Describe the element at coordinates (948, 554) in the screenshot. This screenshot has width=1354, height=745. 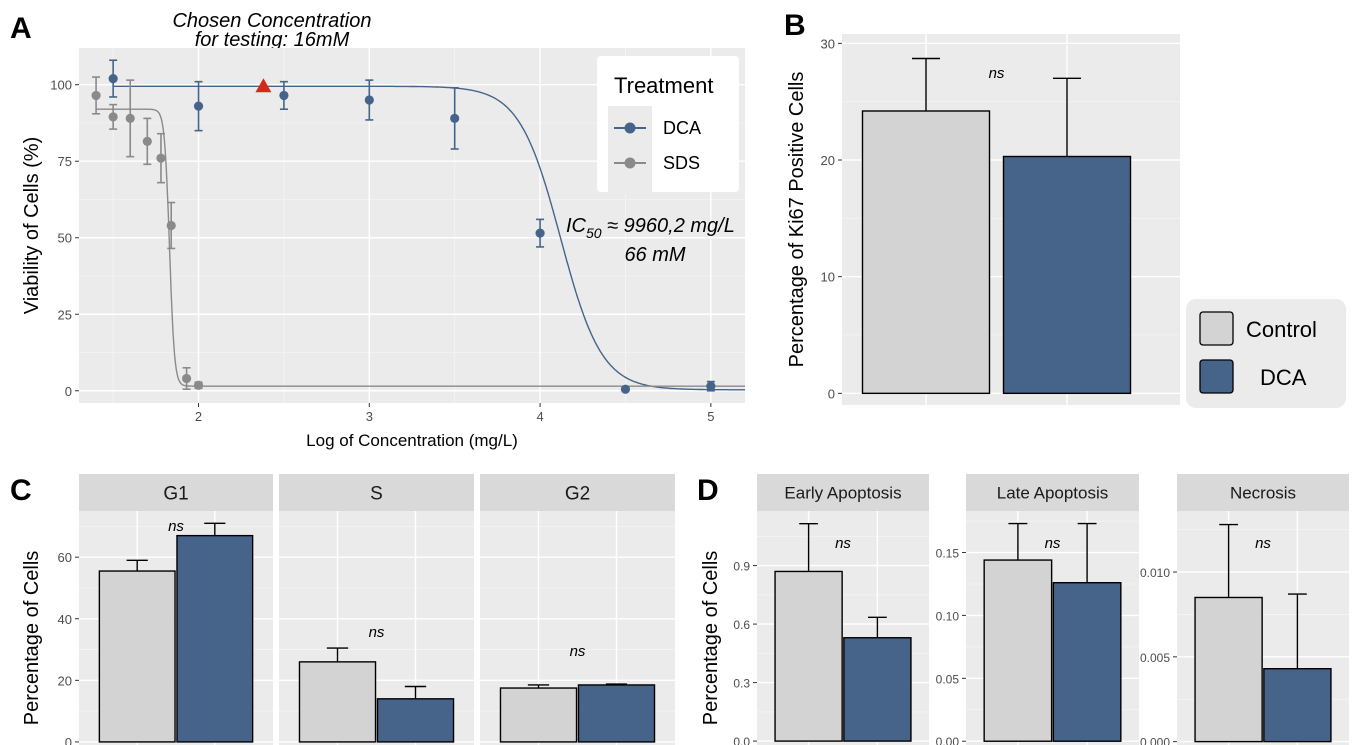
I see `facet-late-apoptosis-y-tick-label: 0.15` at that location.